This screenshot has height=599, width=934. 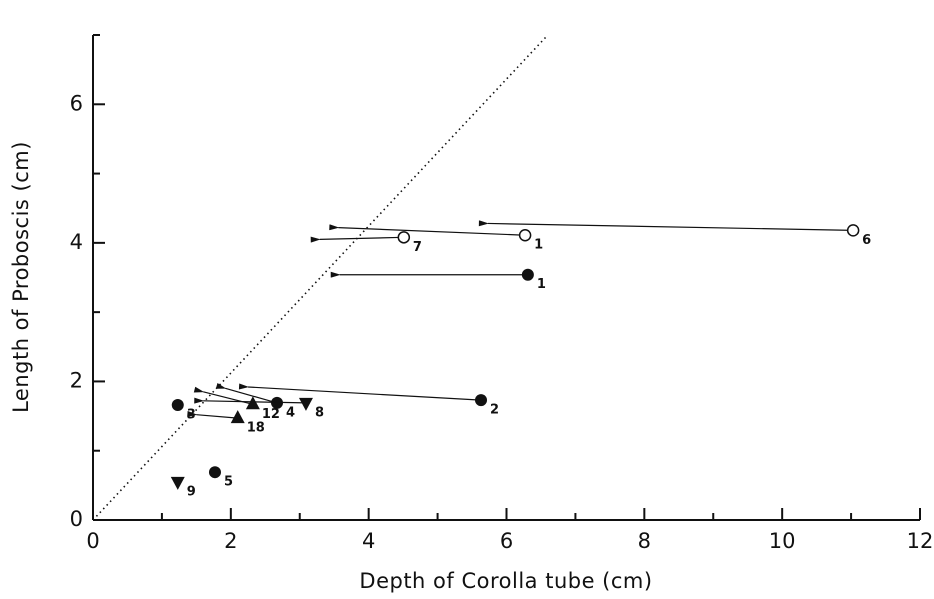 I want to click on x-tick-label: 6, so click(x=506, y=541).